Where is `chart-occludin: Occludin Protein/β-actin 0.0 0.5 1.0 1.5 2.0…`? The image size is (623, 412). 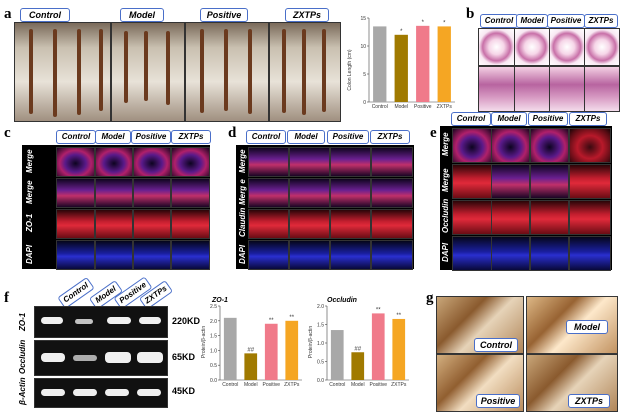
chart-occludin: Occludin Protein/β-actin 0.0 0.5 1.0 1.5 2.0… is located at coordinates (358, 342).